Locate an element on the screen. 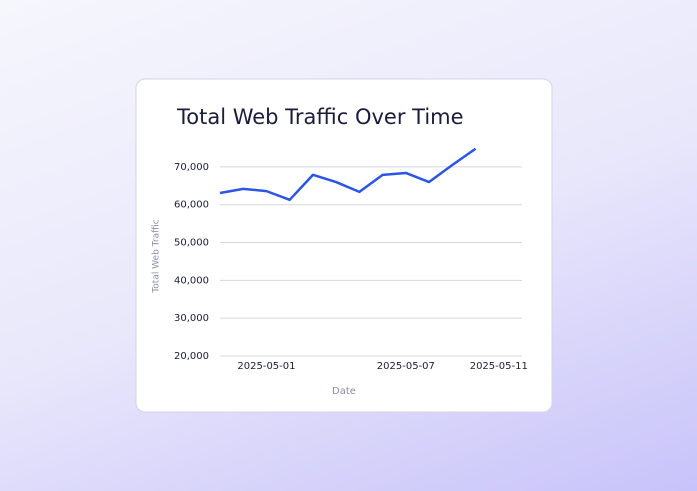 Image resolution: width=697 pixels, height=491 pixels. chart-title: Total Web Traffic Over Time is located at coordinates (320, 117).